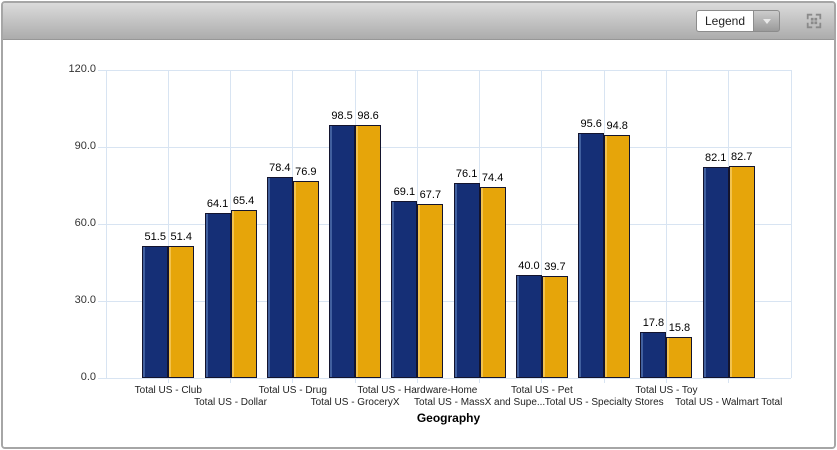 The width and height of the screenshot is (837, 450). What do you see at coordinates (591, 123) in the screenshot?
I see `bar-value-label: 95.6` at bounding box center [591, 123].